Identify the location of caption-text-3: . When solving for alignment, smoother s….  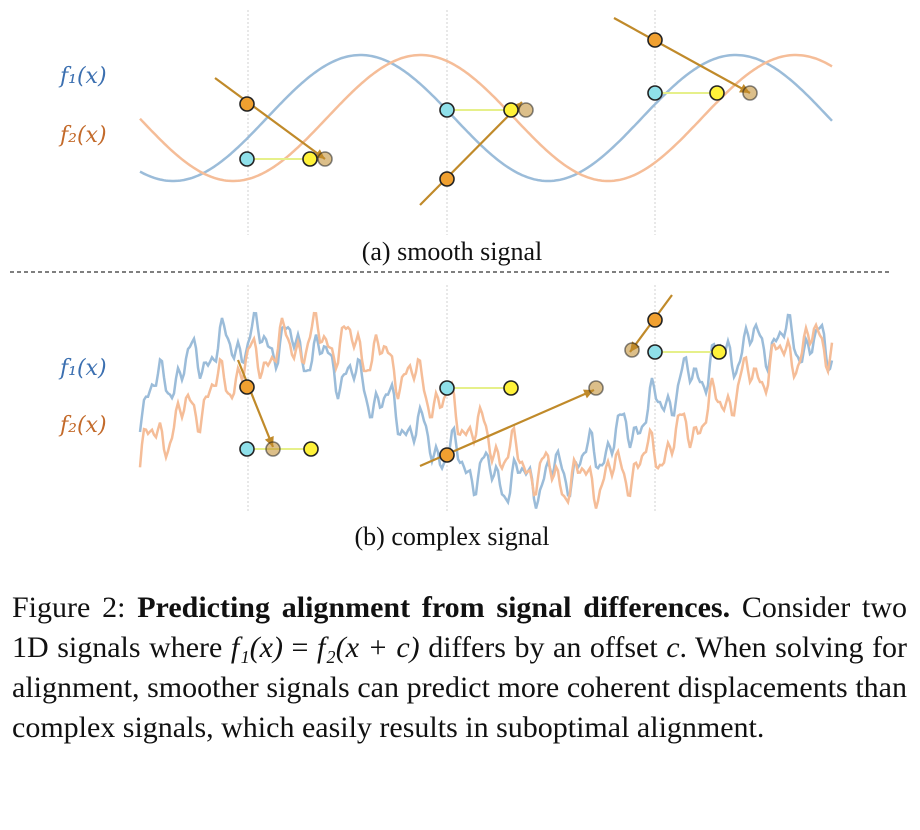
(460, 687).